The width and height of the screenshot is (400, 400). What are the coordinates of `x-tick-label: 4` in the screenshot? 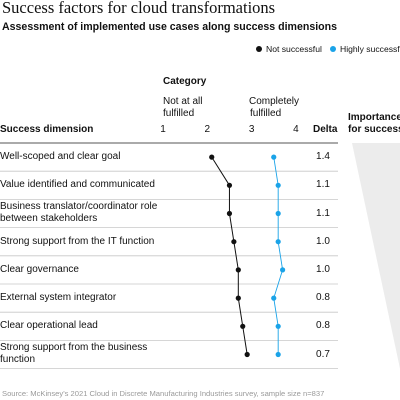 It's located at (296, 129).